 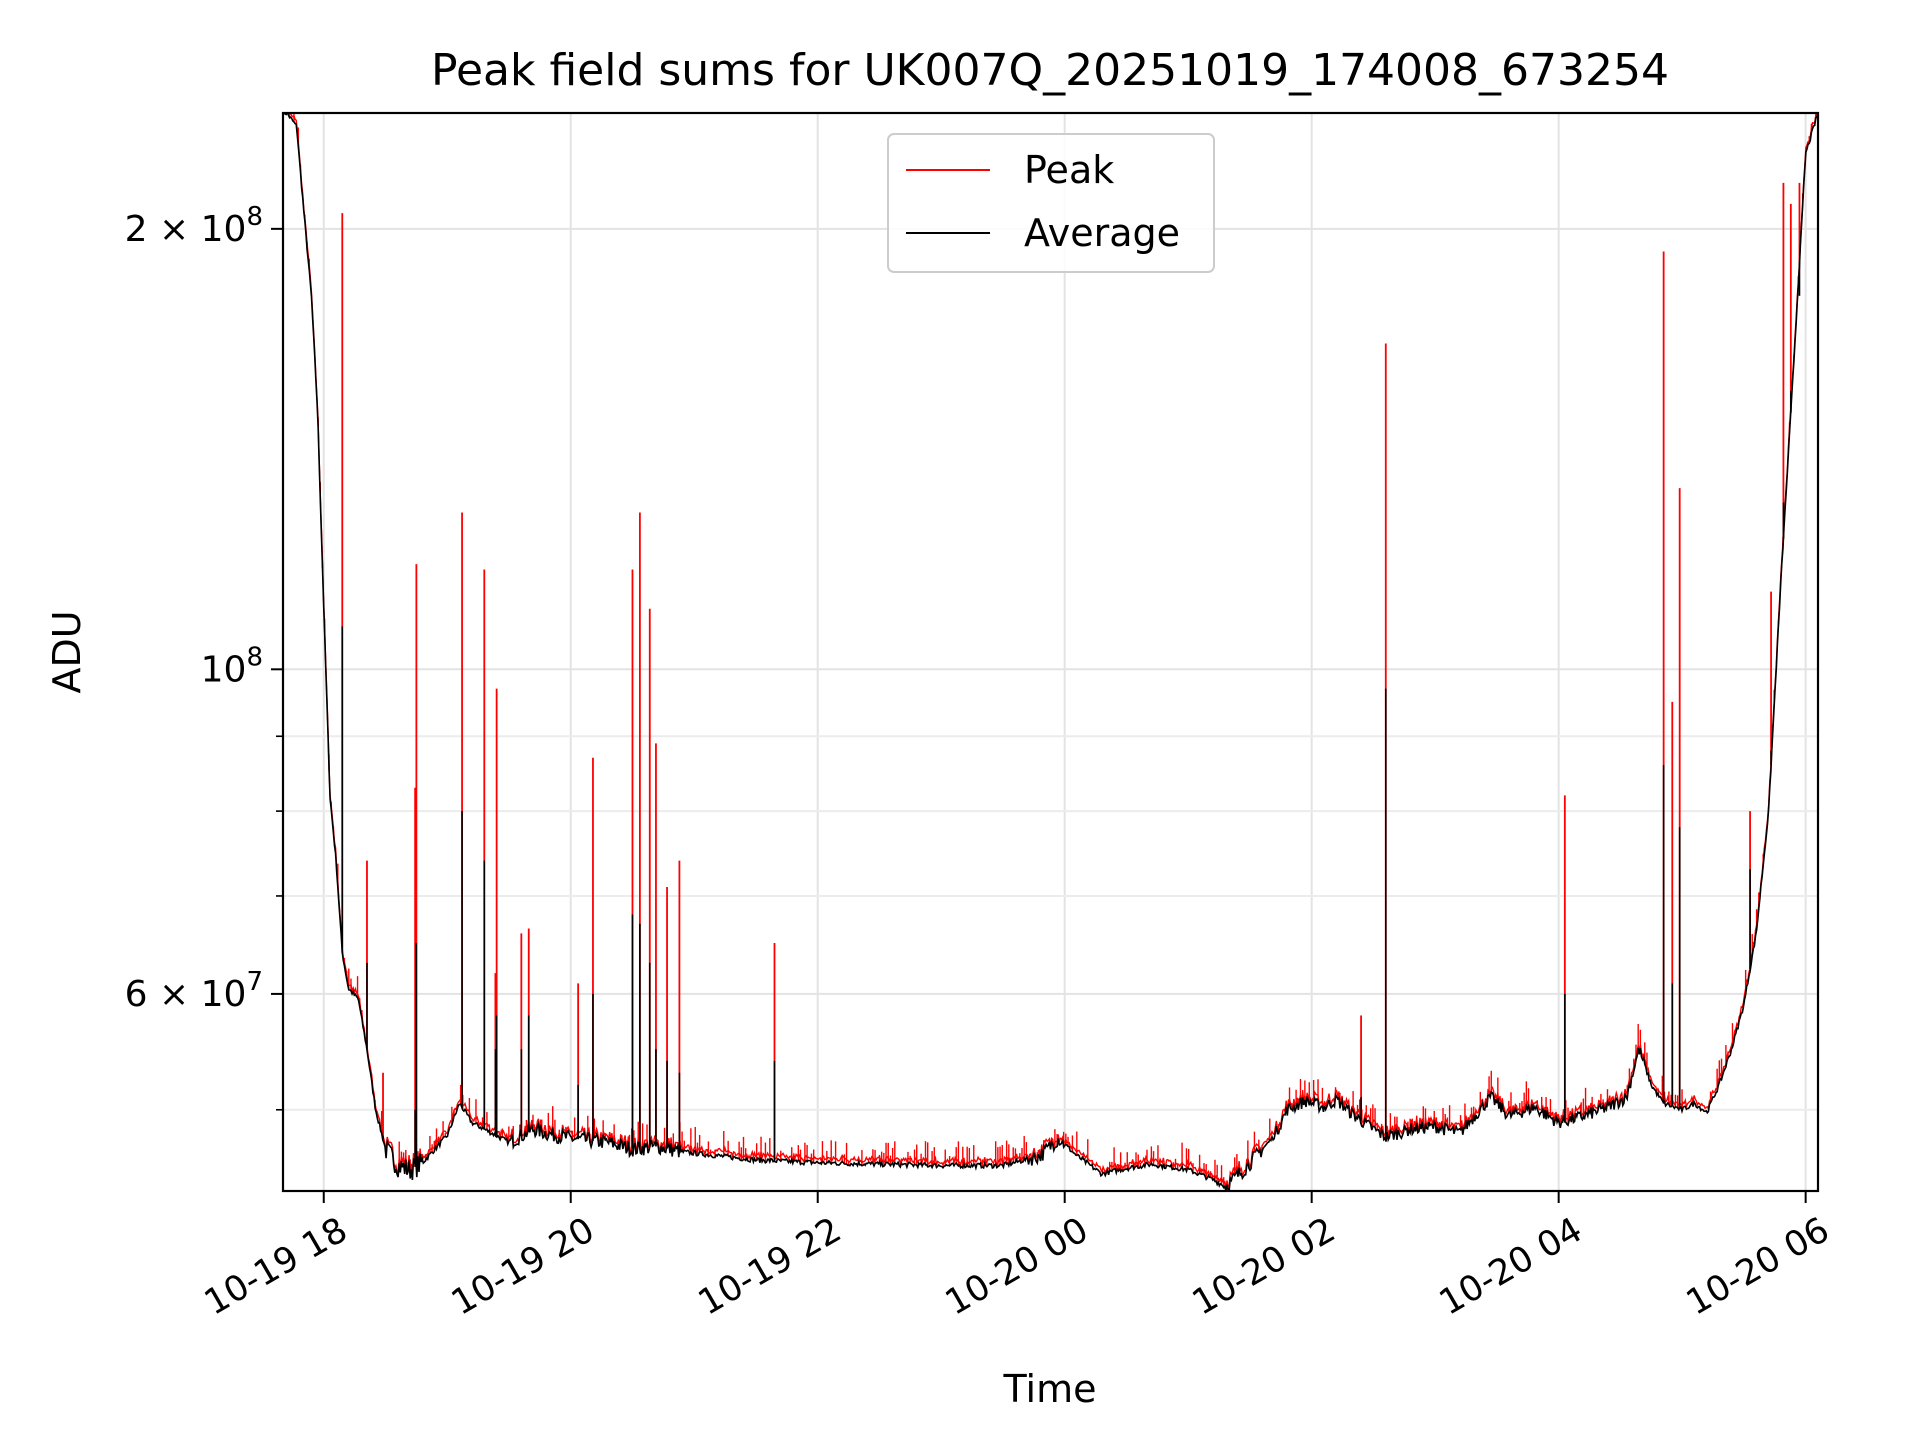 I want to click on legend-box, so click(x=1051, y=203).